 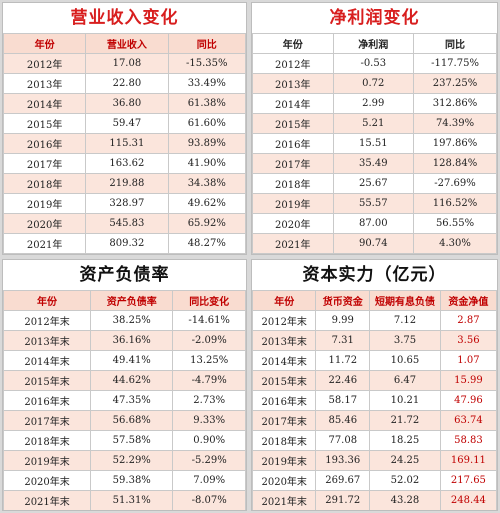 I want to click on table-cell: 7.12, so click(x=405, y=320).